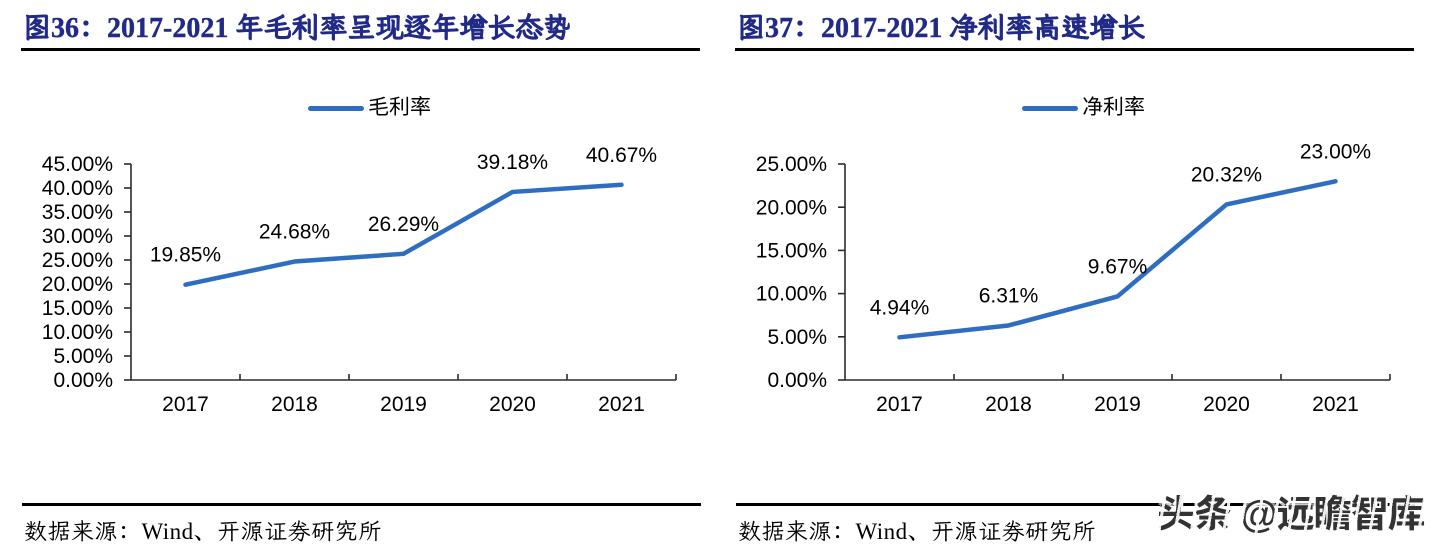  What do you see at coordinates (361, 504) in the screenshot?
I see `figure-36-source-rule` at bounding box center [361, 504].